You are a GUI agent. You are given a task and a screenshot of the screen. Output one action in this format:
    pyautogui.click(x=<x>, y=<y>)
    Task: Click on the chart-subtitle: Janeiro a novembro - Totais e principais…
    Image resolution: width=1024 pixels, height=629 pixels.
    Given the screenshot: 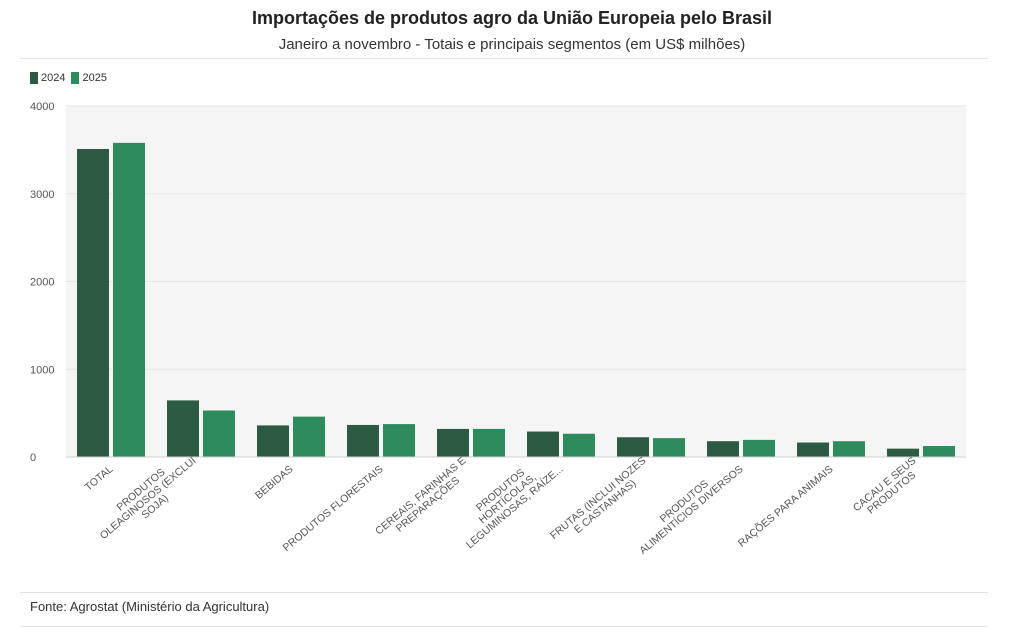 What is the action you would take?
    pyautogui.click(x=512, y=44)
    